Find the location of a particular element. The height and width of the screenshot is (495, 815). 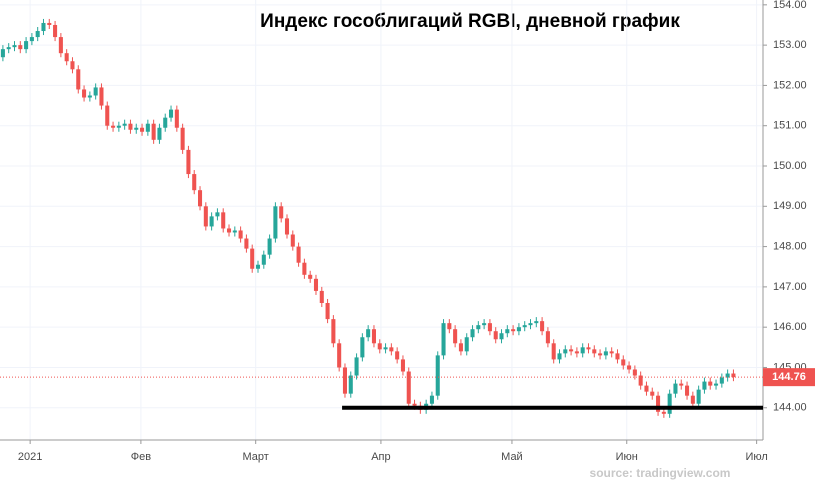

y-tick-label: 152.00 is located at coordinates (790, 85).